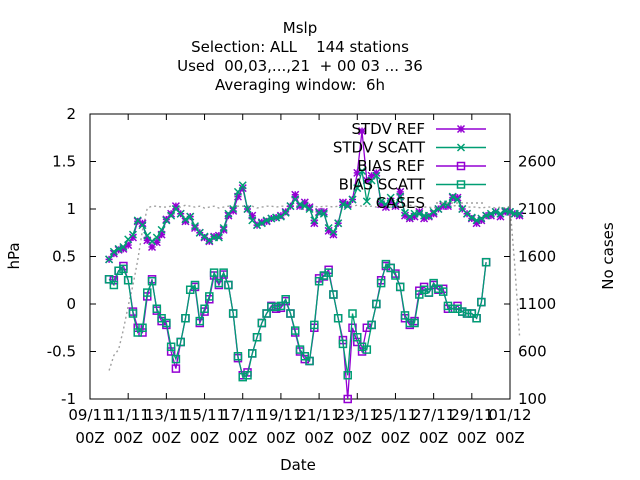  What do you see at coordinates (395, 415) in the screenshot?
I see `x-tick-date: 25/11` at bounding box center [395, 415].